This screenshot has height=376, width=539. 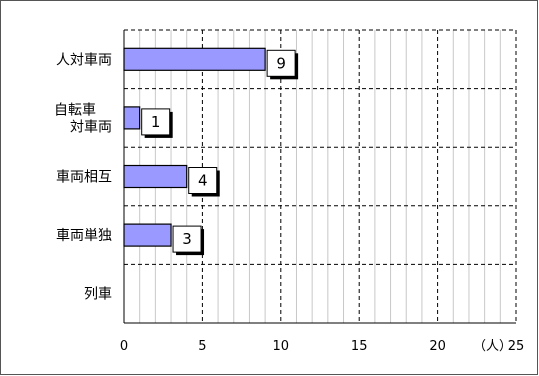 I want to click on category-label: 車両相互, so click(x=84, y=177).